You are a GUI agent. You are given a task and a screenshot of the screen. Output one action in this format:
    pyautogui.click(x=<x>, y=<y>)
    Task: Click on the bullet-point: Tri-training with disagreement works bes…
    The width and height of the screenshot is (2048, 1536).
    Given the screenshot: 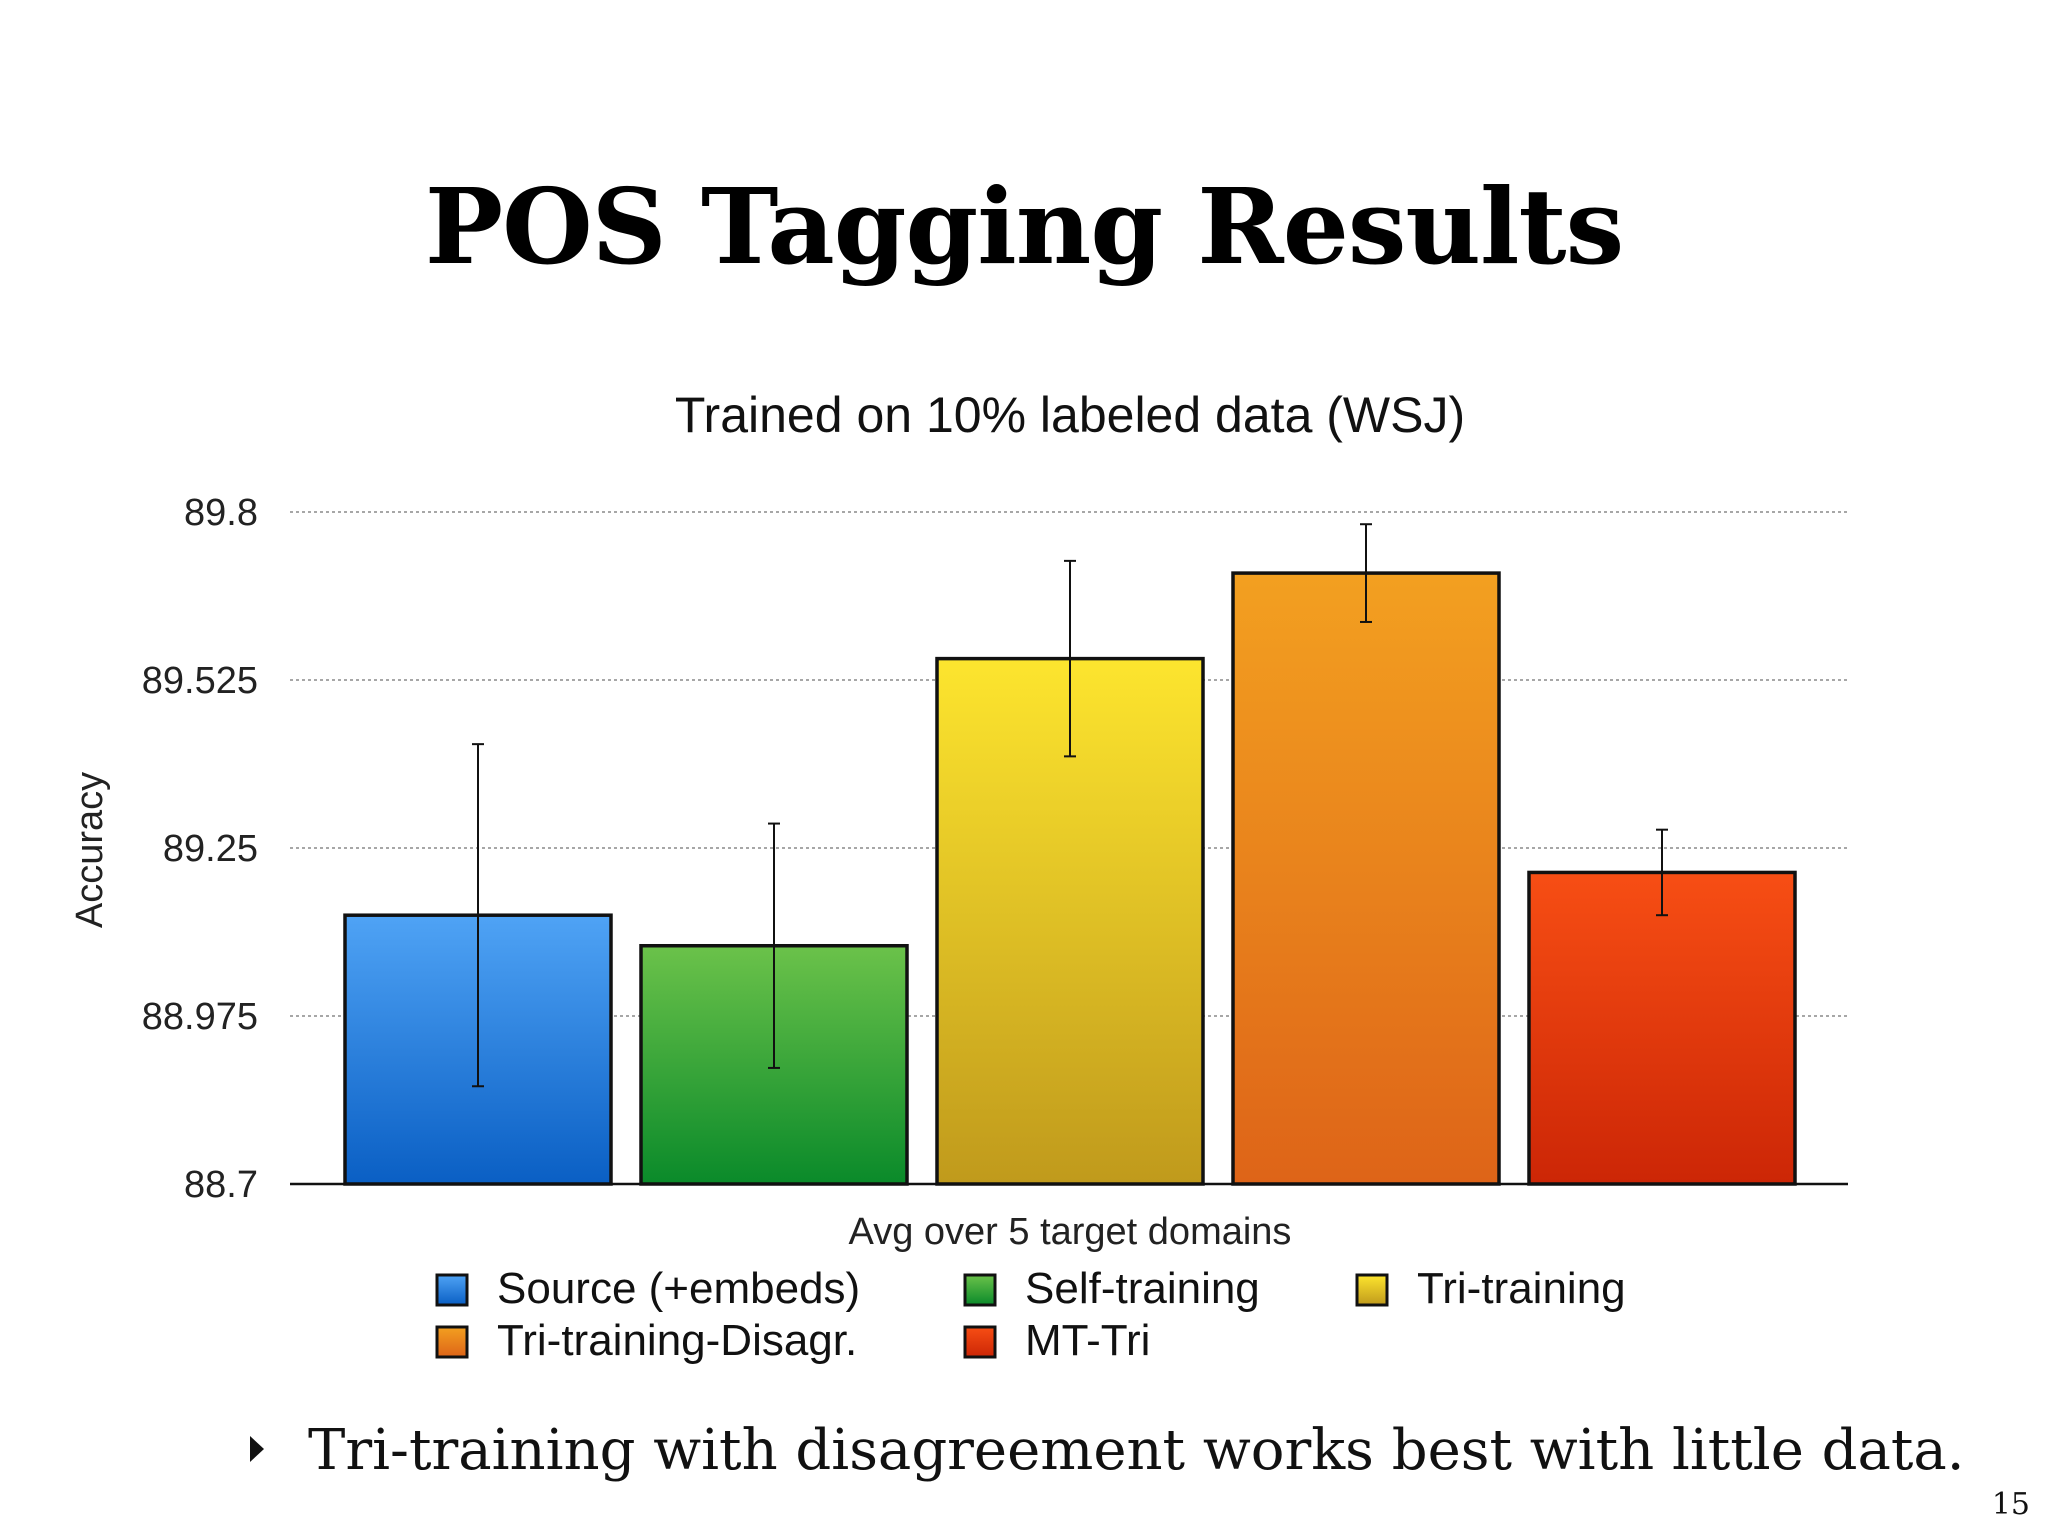 What is the action you would take?
    pyautogui.click(x=1107, y=1450)
    